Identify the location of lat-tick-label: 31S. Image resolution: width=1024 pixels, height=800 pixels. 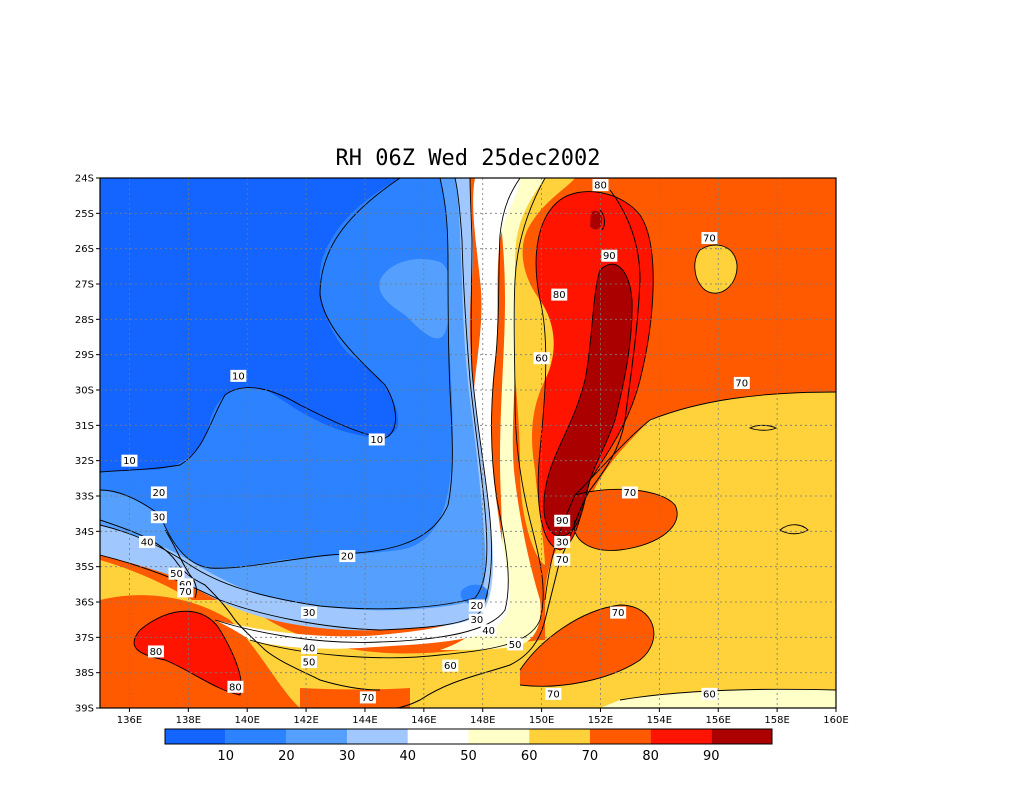
(84, 426).